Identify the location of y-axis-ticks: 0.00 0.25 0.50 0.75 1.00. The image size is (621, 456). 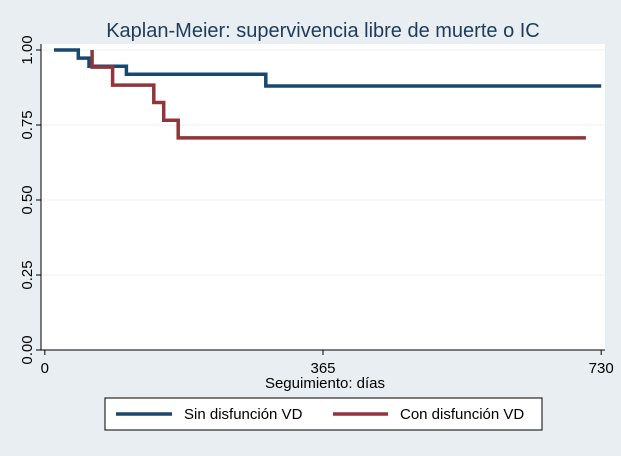
(30, 200).